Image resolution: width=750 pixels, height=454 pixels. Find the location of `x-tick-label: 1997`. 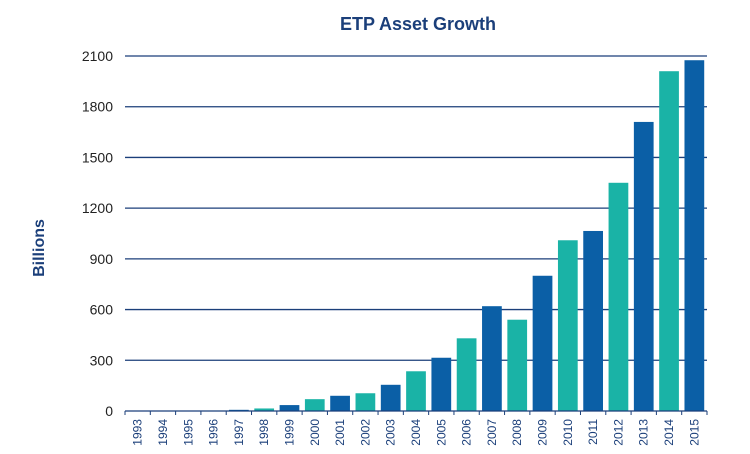

x-tick-label: 1997 is located at coordinates (239, 432).